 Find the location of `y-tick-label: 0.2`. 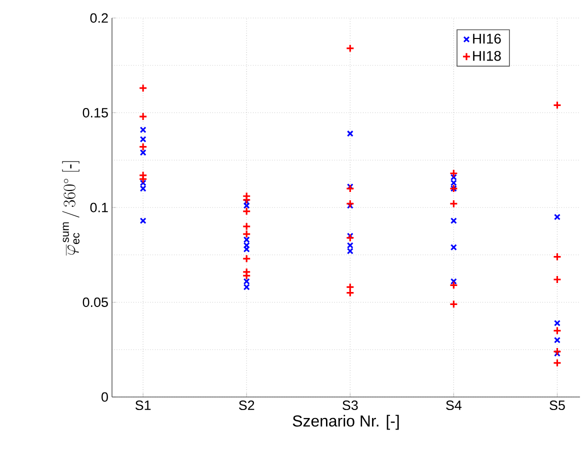

y-tick-label: 0.2 is located at coordinates (99, 18).